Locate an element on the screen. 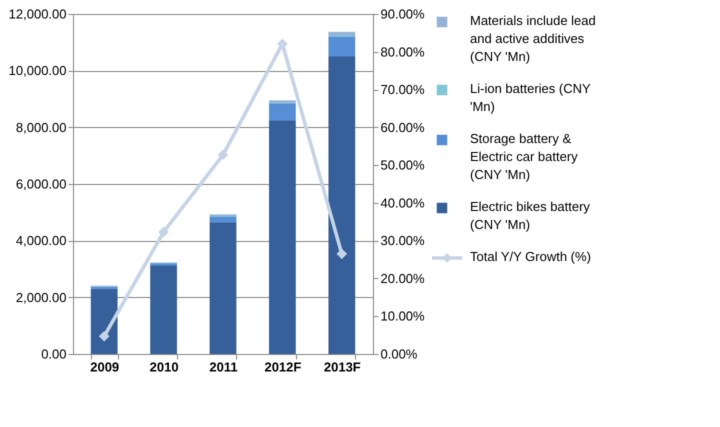 This screenshot has height=427, width=720. y-tick-label: 12,000.00 is located at coordinates (37, 14).